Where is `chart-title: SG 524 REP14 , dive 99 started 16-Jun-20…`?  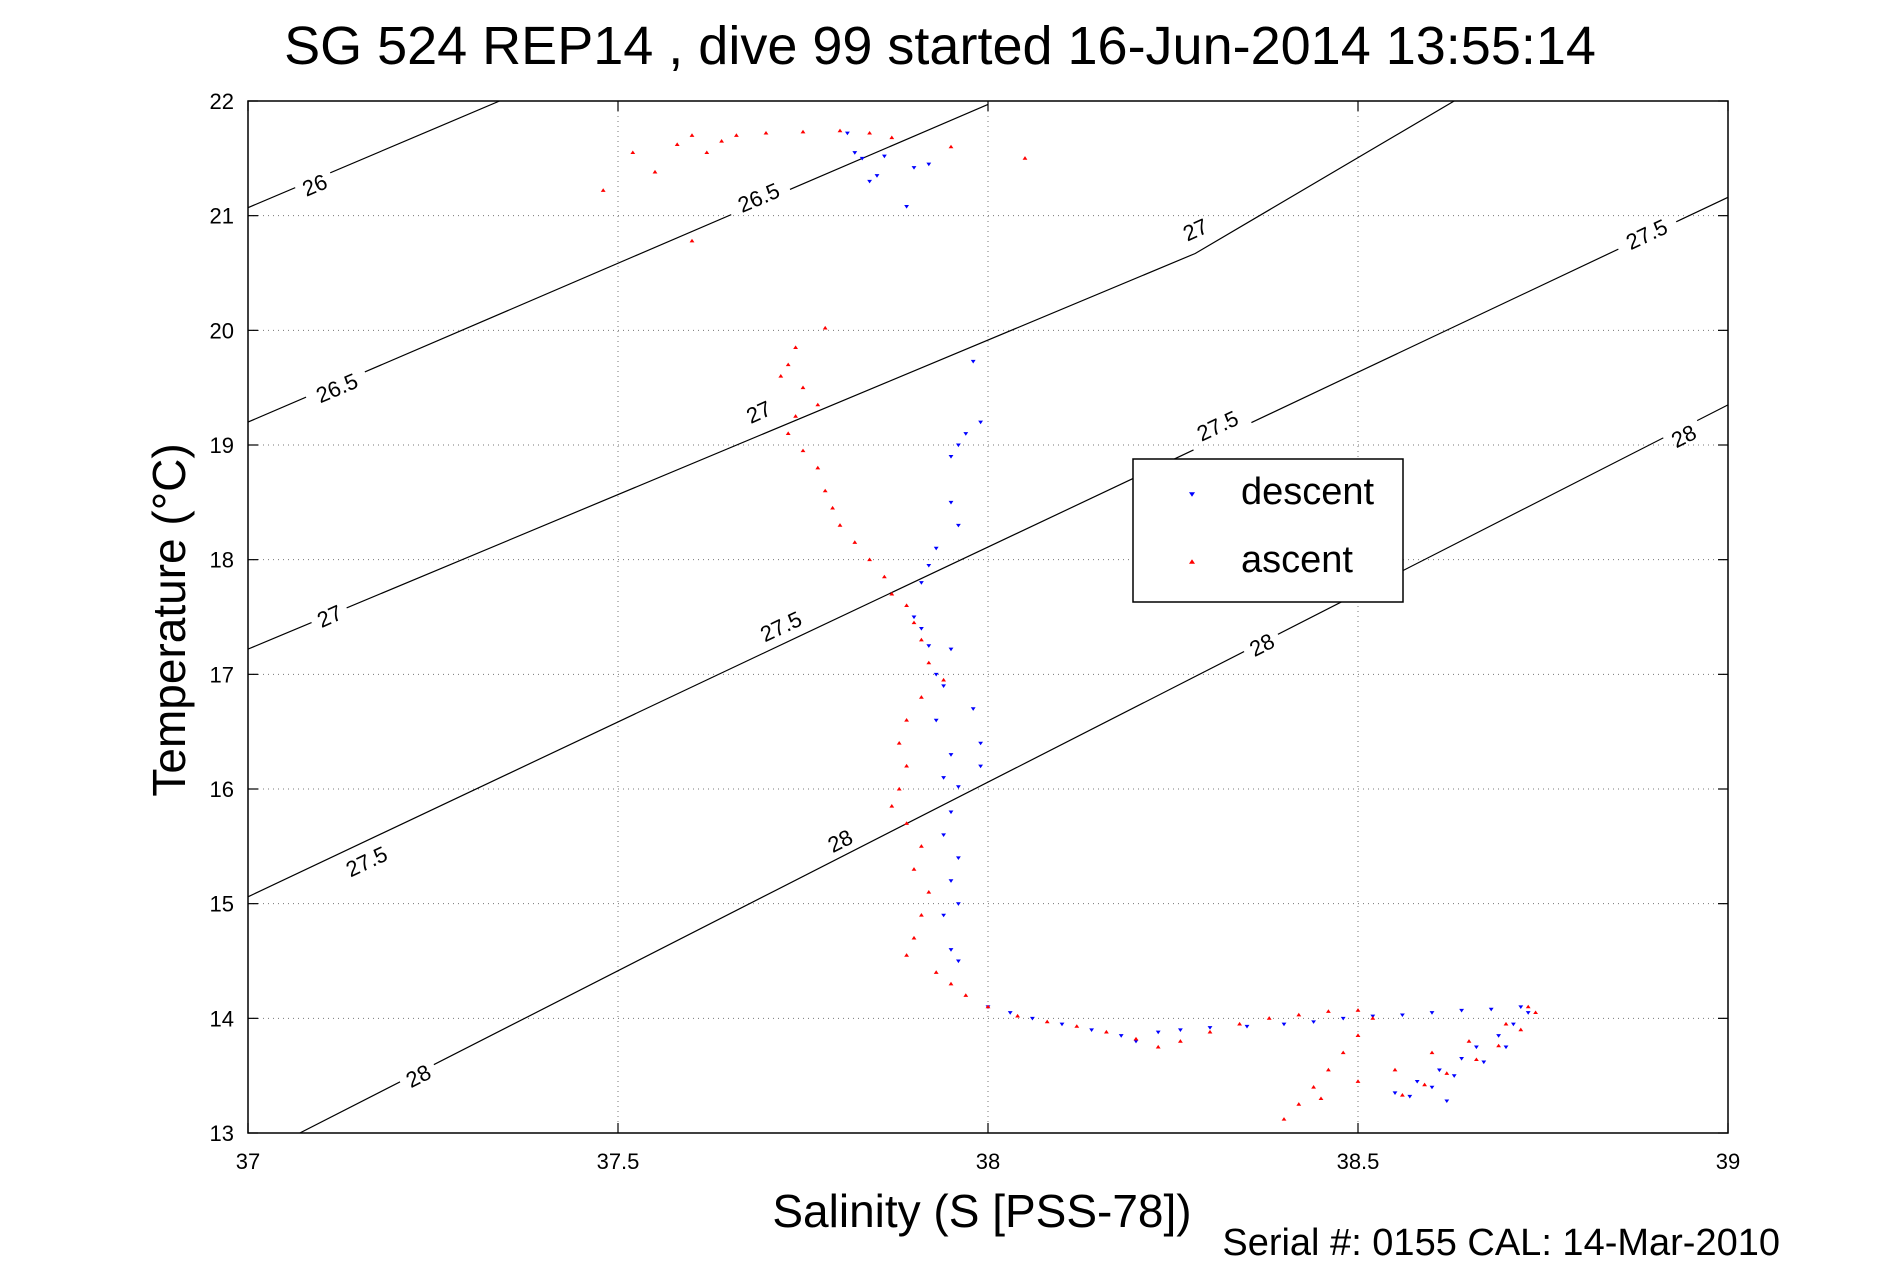
chart-title: SG 524 REP14 , dive 99 started 16-Jun-20… is located at coordinates (940, 46).